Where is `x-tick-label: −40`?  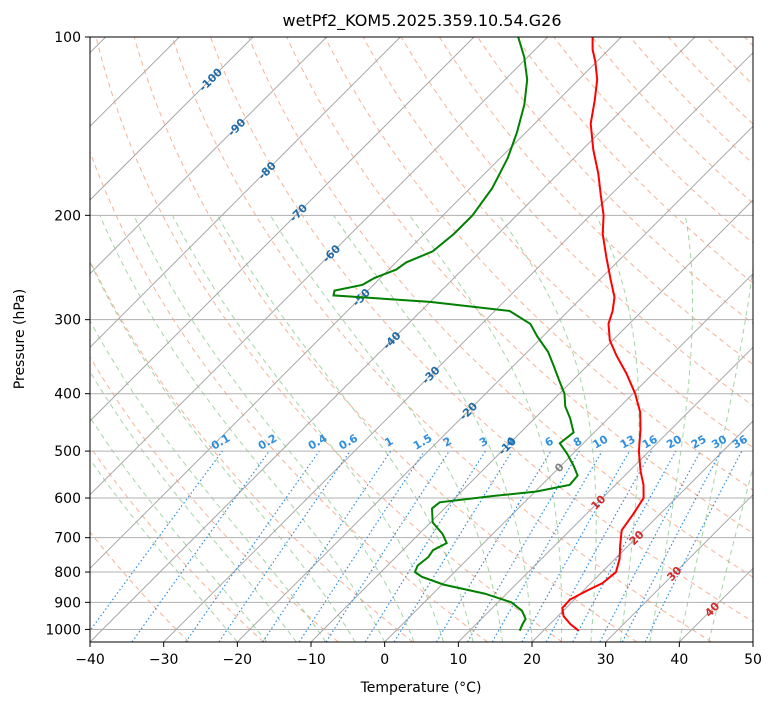 x-tick-label: −40 is located at coordinates (90, 660).